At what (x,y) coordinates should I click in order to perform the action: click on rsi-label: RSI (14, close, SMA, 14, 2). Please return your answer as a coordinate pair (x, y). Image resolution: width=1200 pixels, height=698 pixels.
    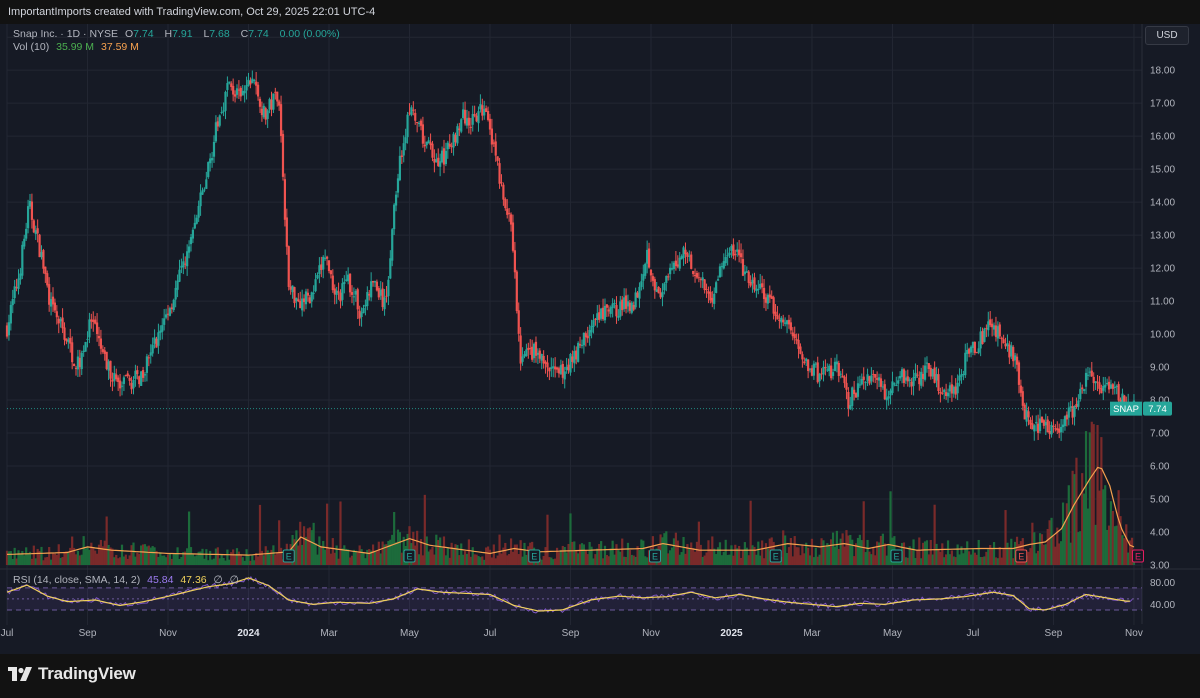
    Looking at the image, I should click on (77, 580).